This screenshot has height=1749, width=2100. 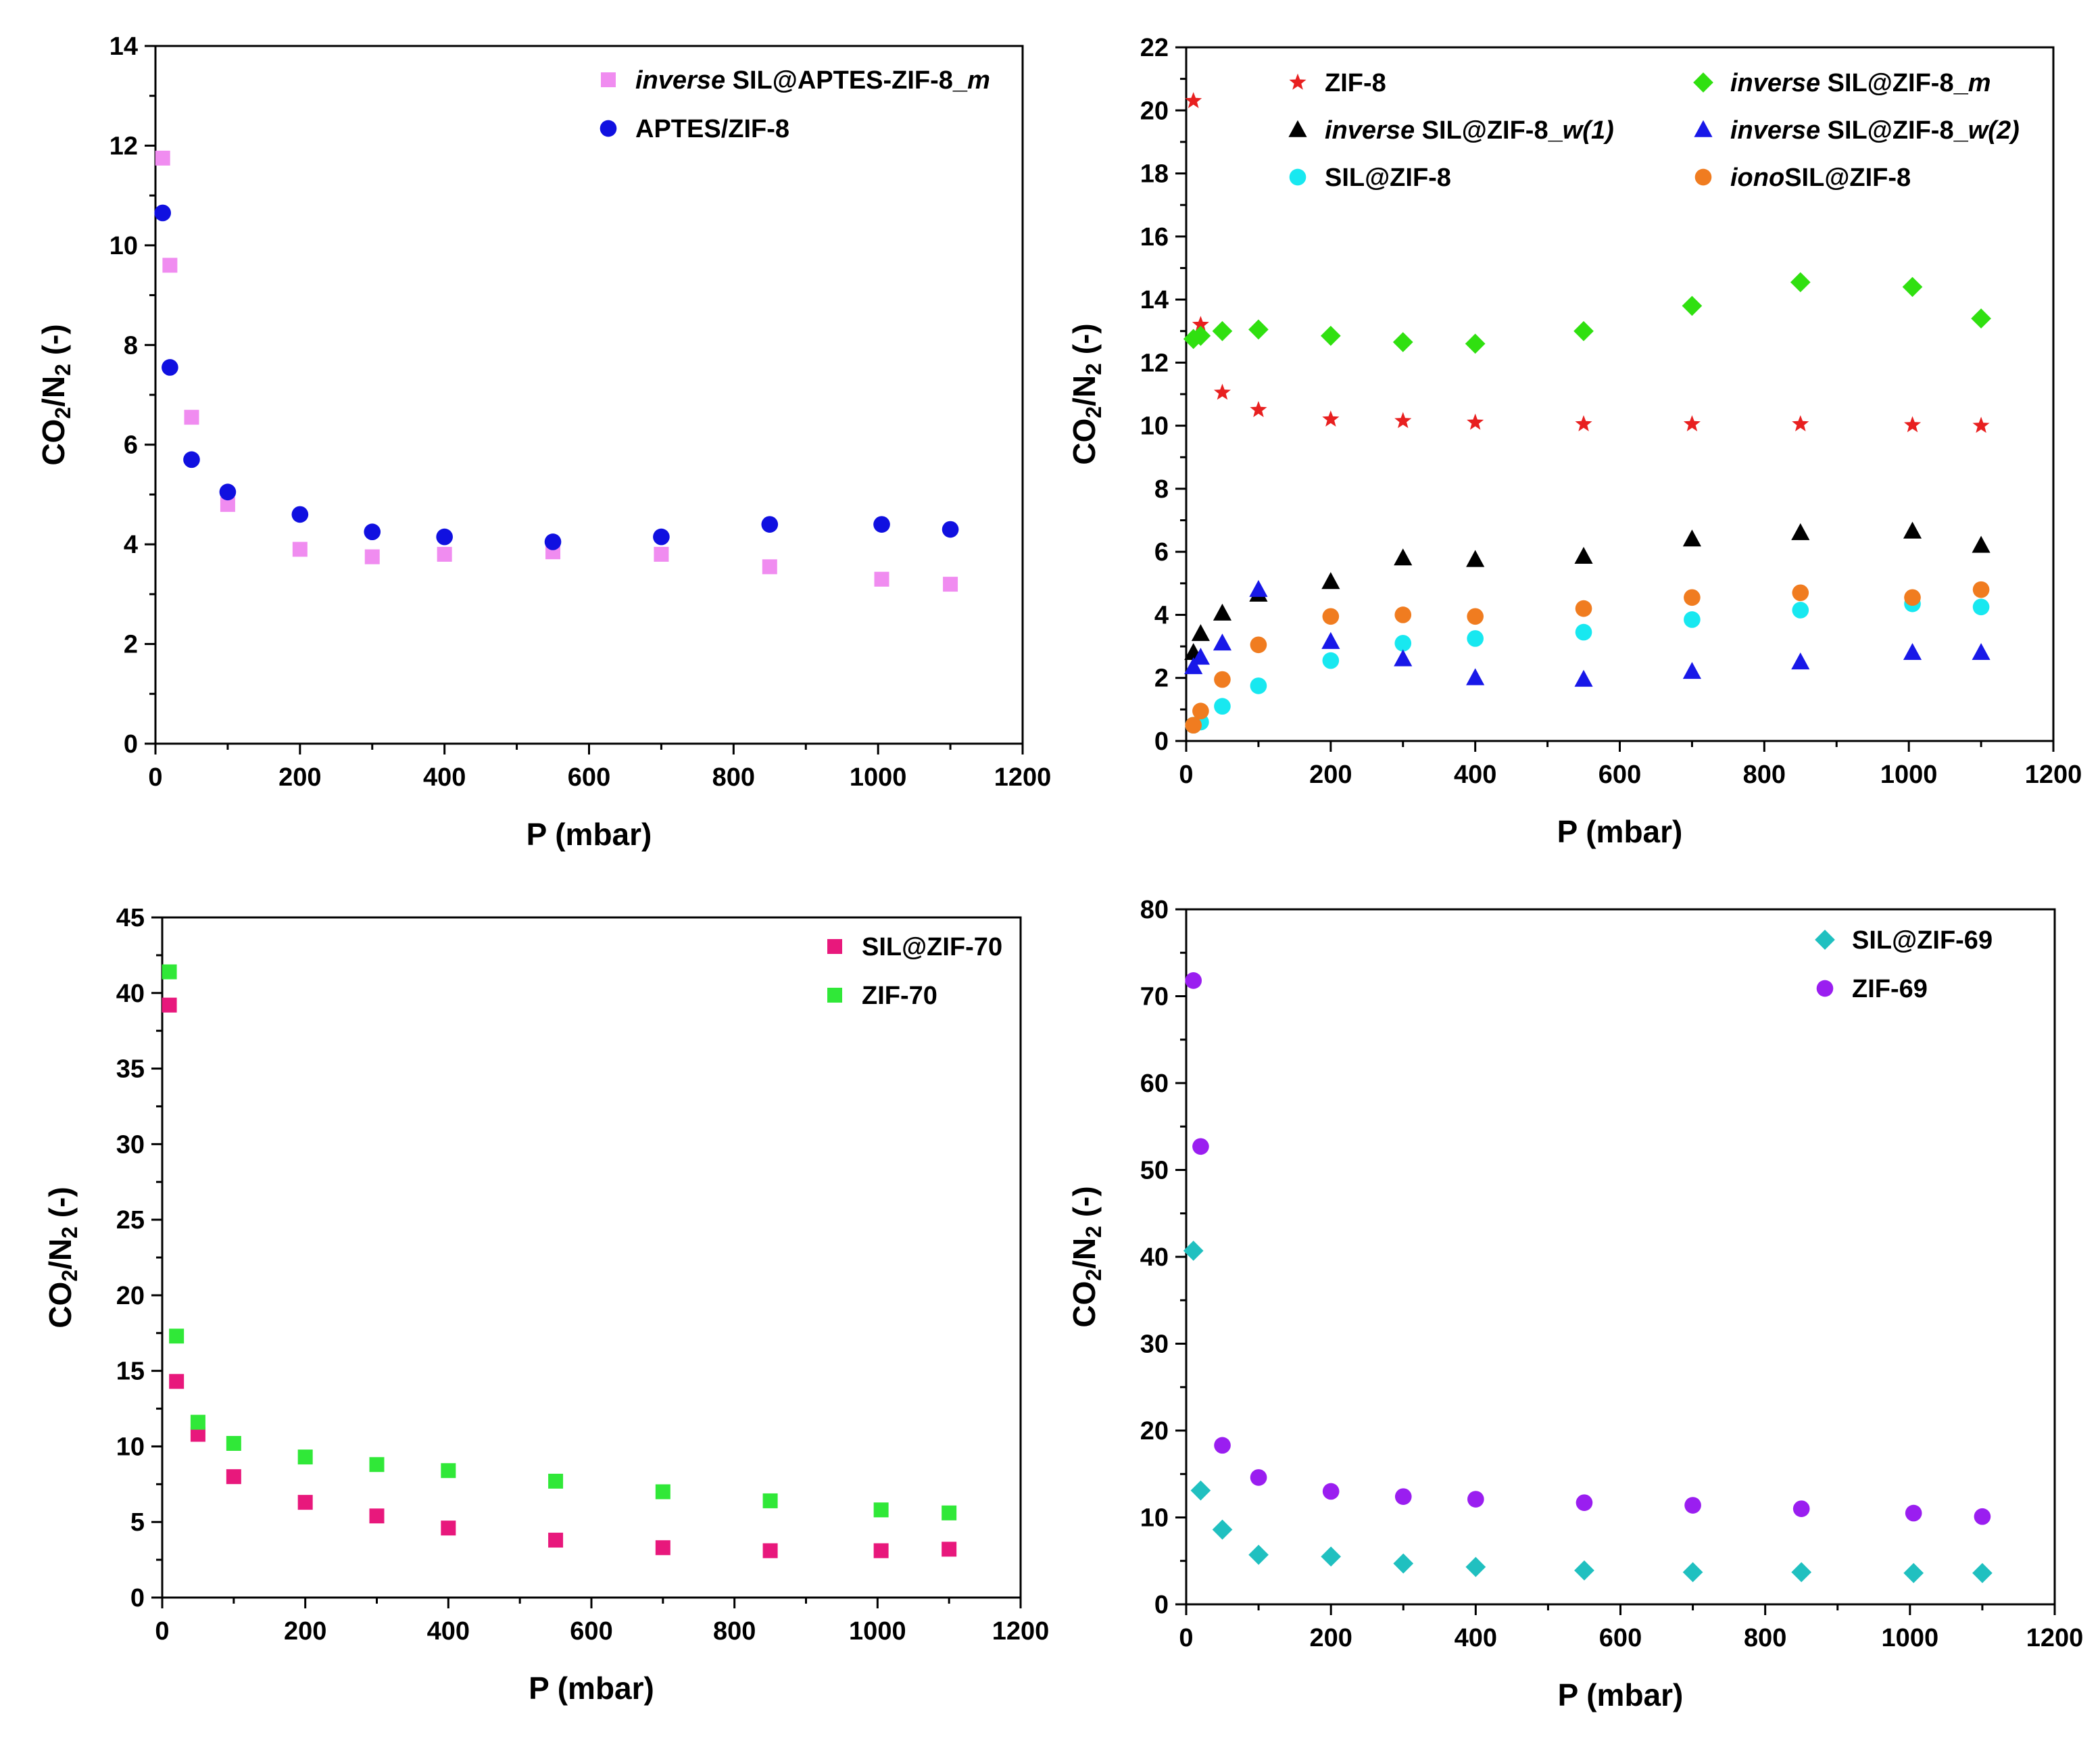 I want to click on y-tick-label: 14, so click(x=123, y=46).